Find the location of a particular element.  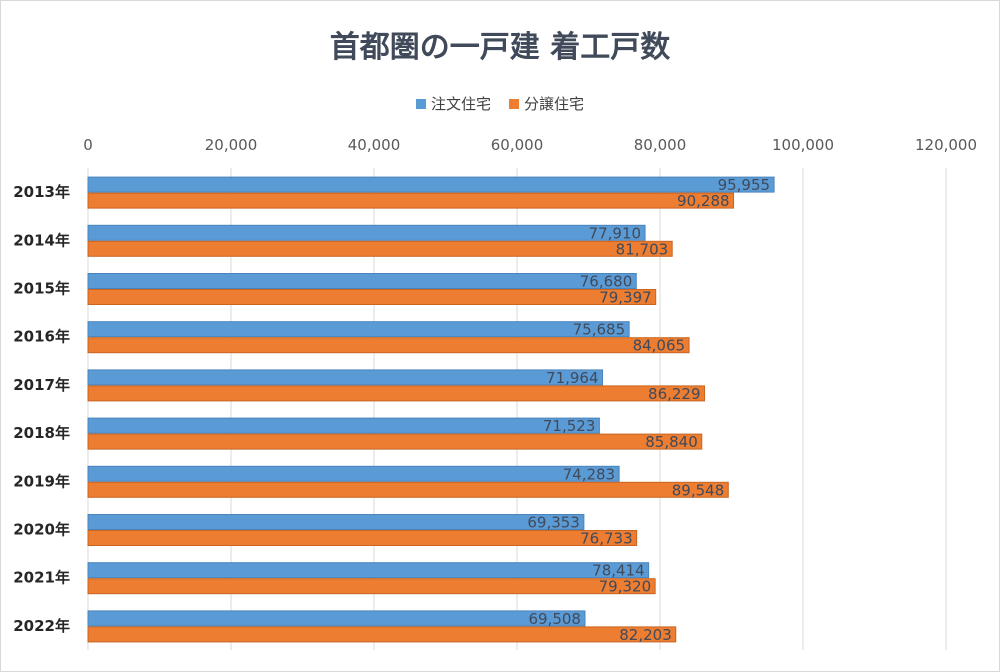

y-category-label: 2018年 is located at coordinates (41, 433).